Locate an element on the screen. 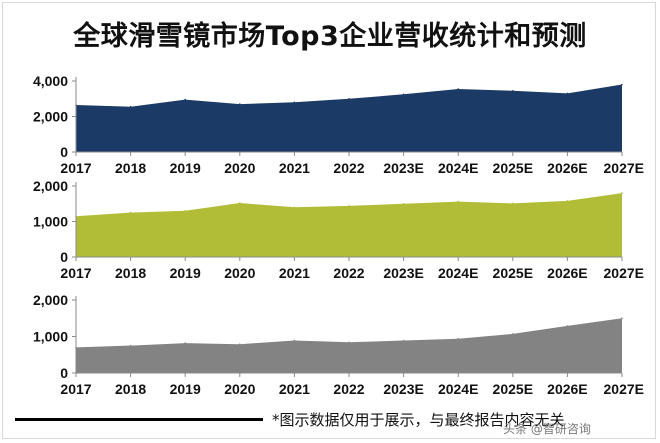  data-point-3-2026E is located at coordinates (567, 326).